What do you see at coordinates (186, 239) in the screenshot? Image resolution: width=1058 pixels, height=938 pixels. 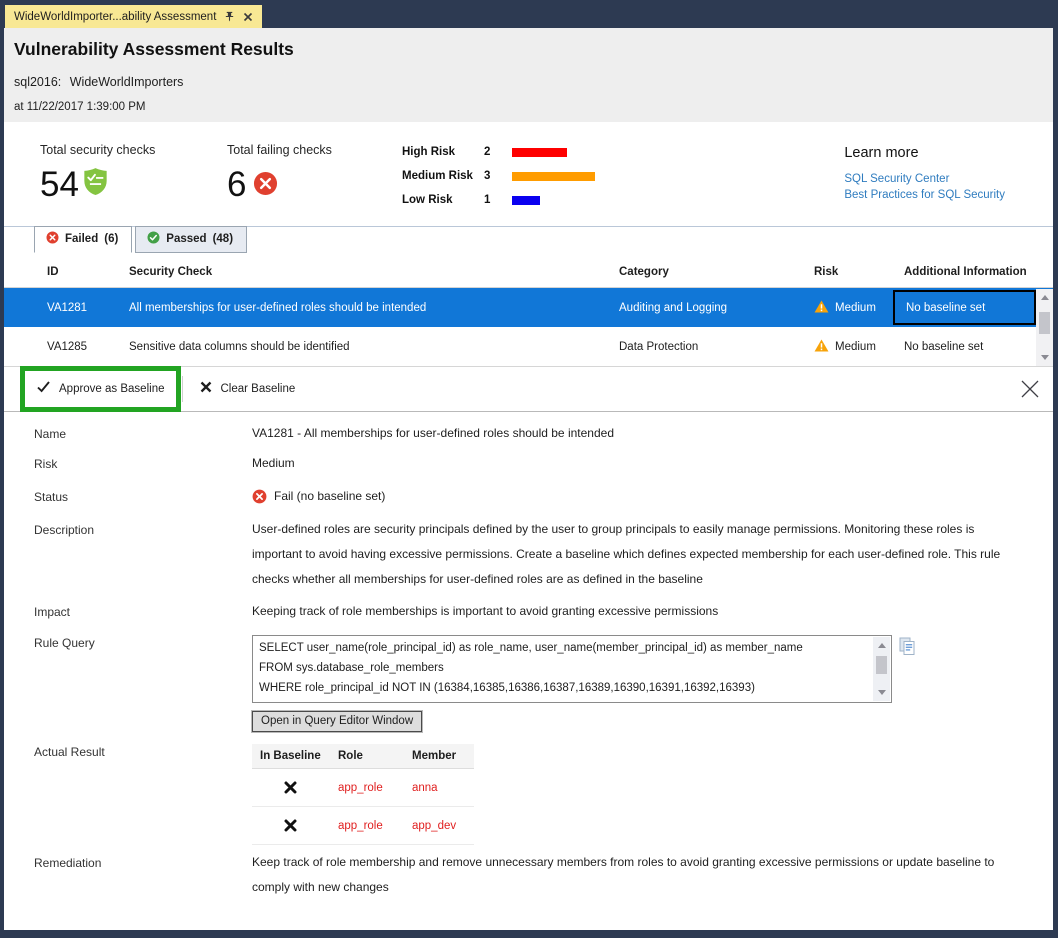 I see `tab-passed-label: Passed` at bounding box center [186, 239].